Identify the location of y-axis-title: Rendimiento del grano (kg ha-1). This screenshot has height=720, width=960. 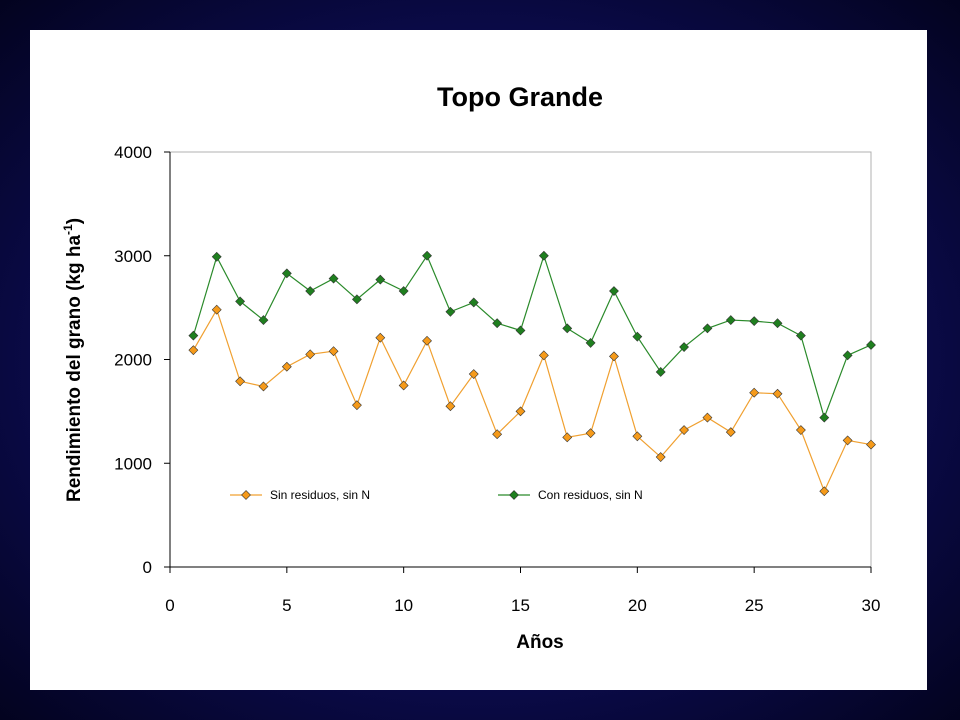
(73, 360).